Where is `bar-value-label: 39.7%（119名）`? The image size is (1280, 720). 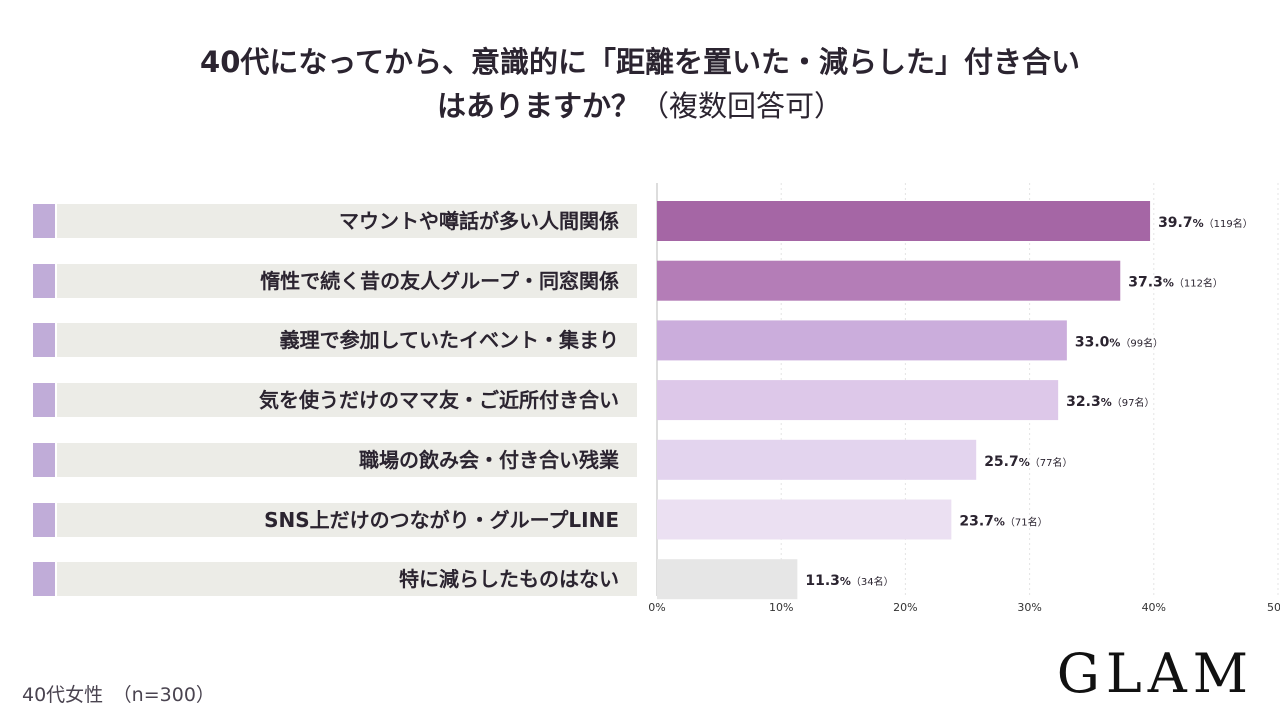
bar-value-label: 39.7%（119名） is located at coordinates (1205, 223).